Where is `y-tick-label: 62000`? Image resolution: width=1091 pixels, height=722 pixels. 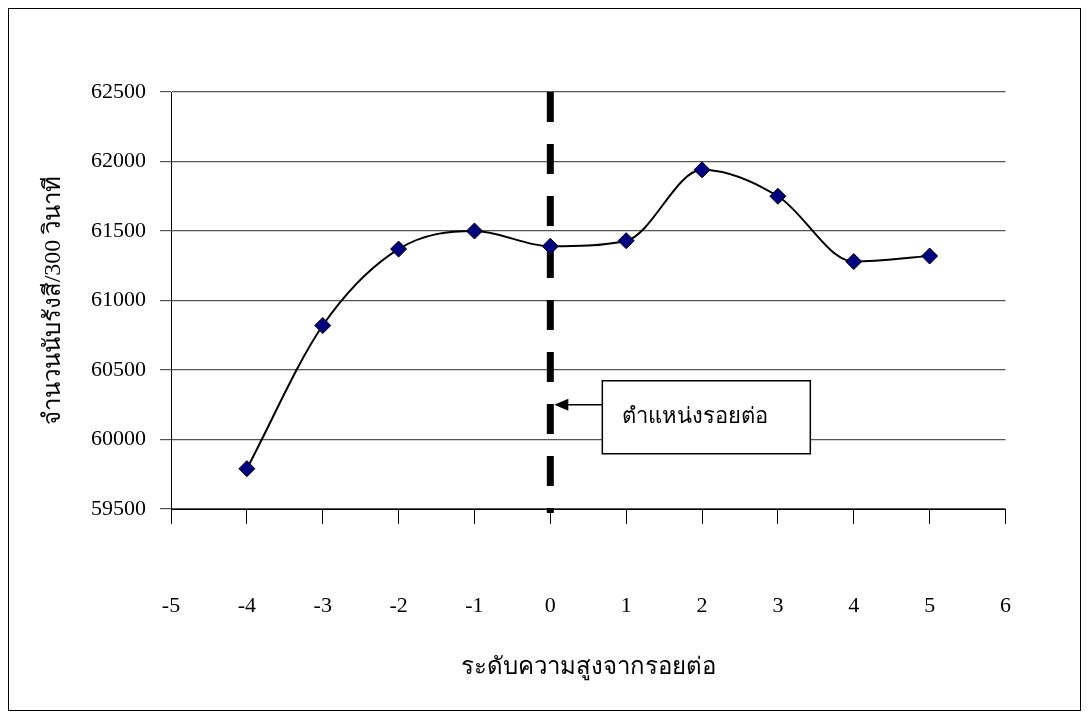 y-tick-label: 62000 is located at coordinates (118, 160).